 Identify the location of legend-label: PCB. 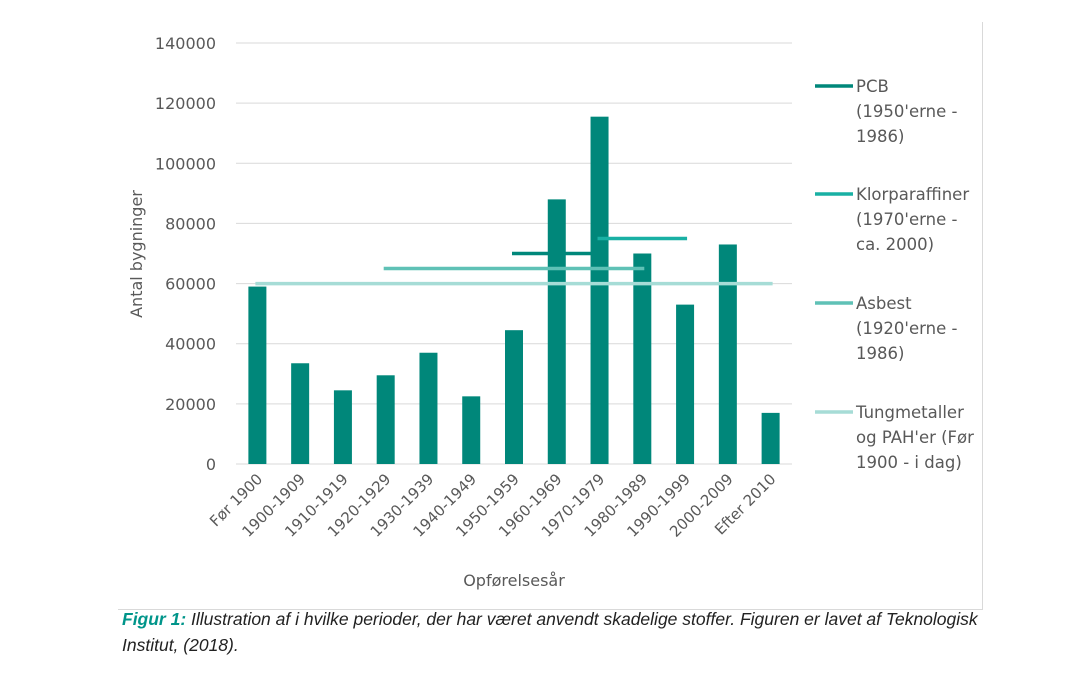
(872, 86).